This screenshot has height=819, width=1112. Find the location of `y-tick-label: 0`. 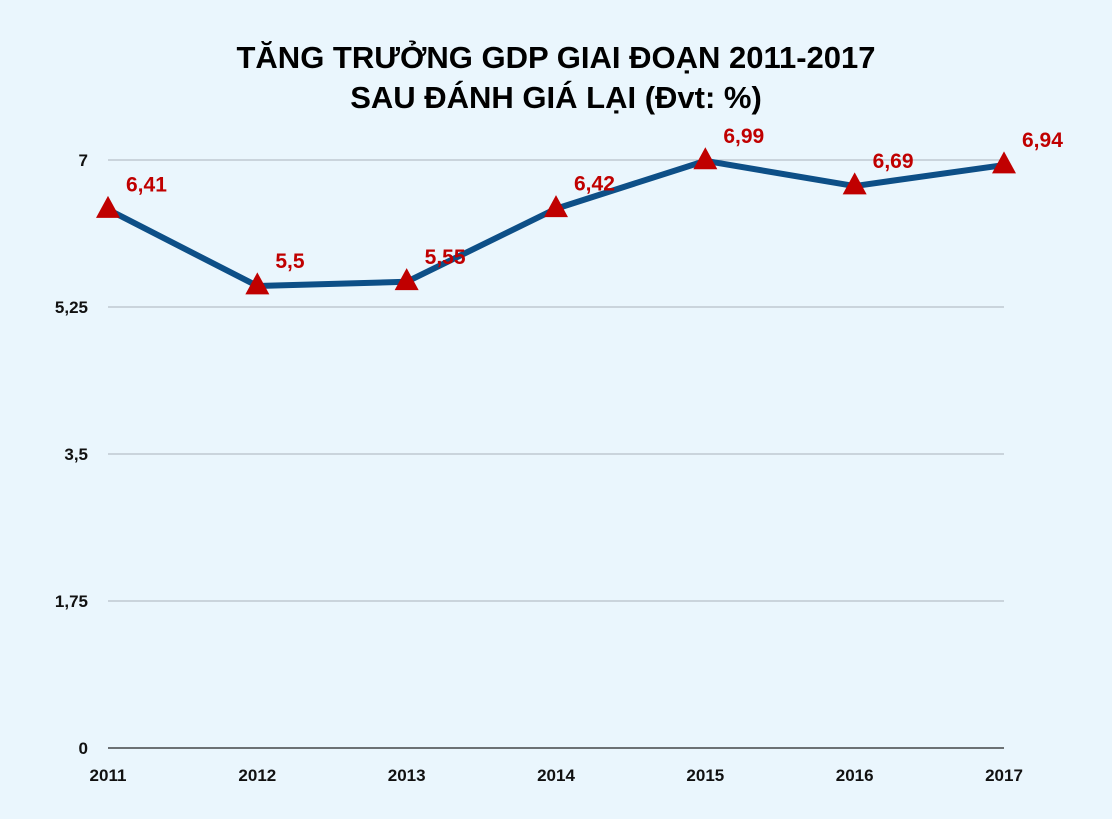

y-tick-label: 0 is located at coordinates (83, 748).